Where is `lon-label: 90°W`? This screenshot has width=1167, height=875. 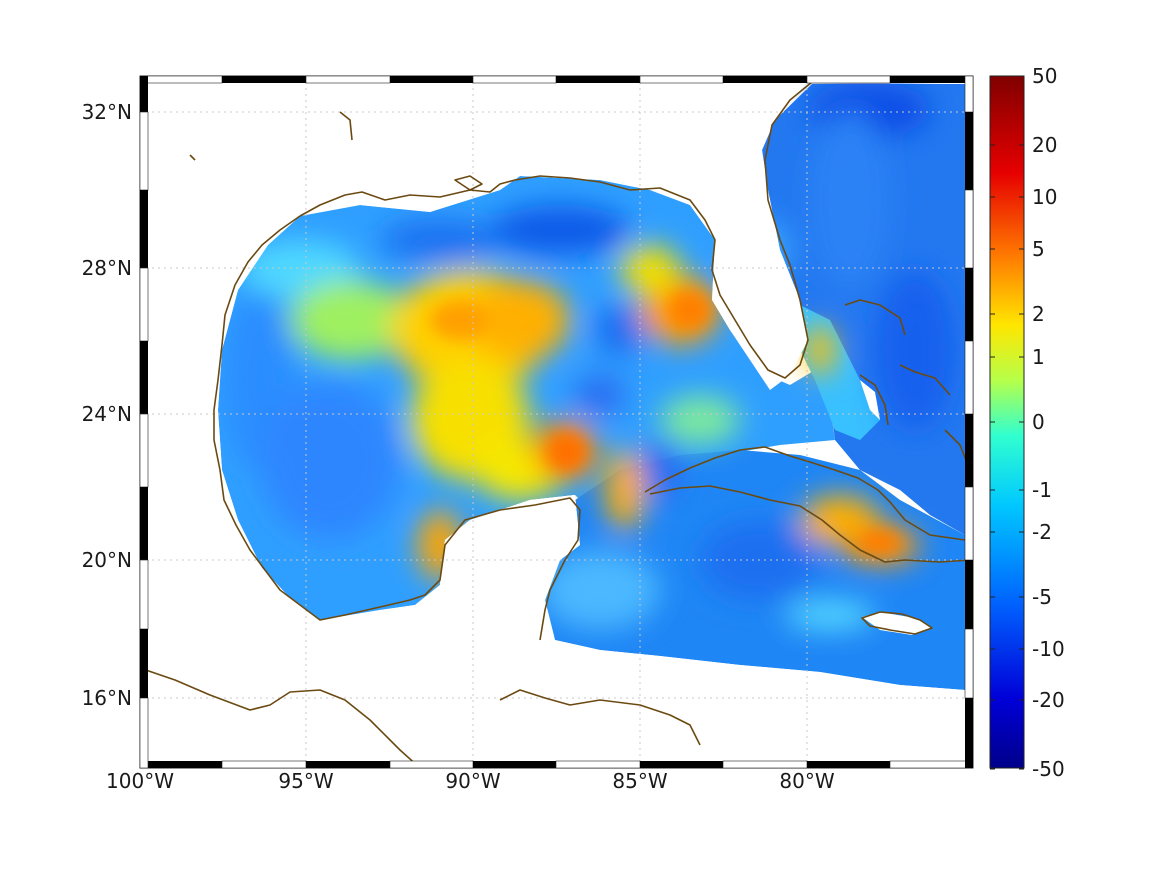 lon-label: 90°W is located at coordinates (472, 781).